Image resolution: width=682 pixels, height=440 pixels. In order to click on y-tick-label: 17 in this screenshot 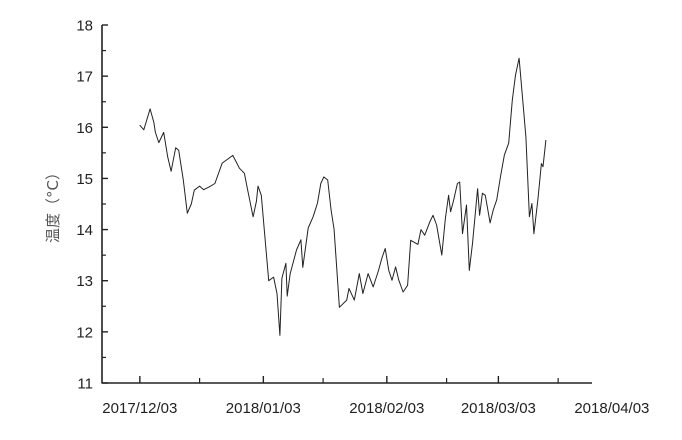, I will do `click(84, 77)`.